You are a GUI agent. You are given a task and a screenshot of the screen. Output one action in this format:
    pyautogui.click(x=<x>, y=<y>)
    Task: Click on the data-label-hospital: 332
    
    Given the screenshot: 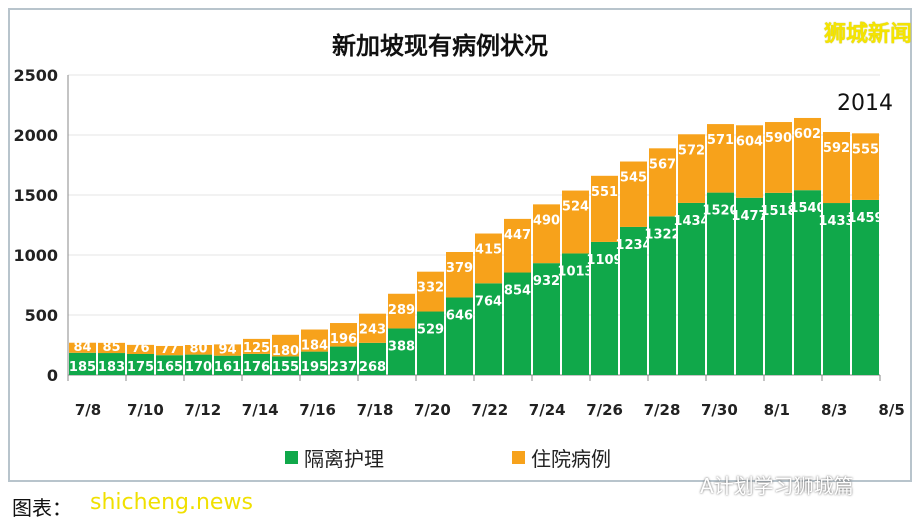 What is the action you would take?
    pyautogui.click(x=430, y=288)
    